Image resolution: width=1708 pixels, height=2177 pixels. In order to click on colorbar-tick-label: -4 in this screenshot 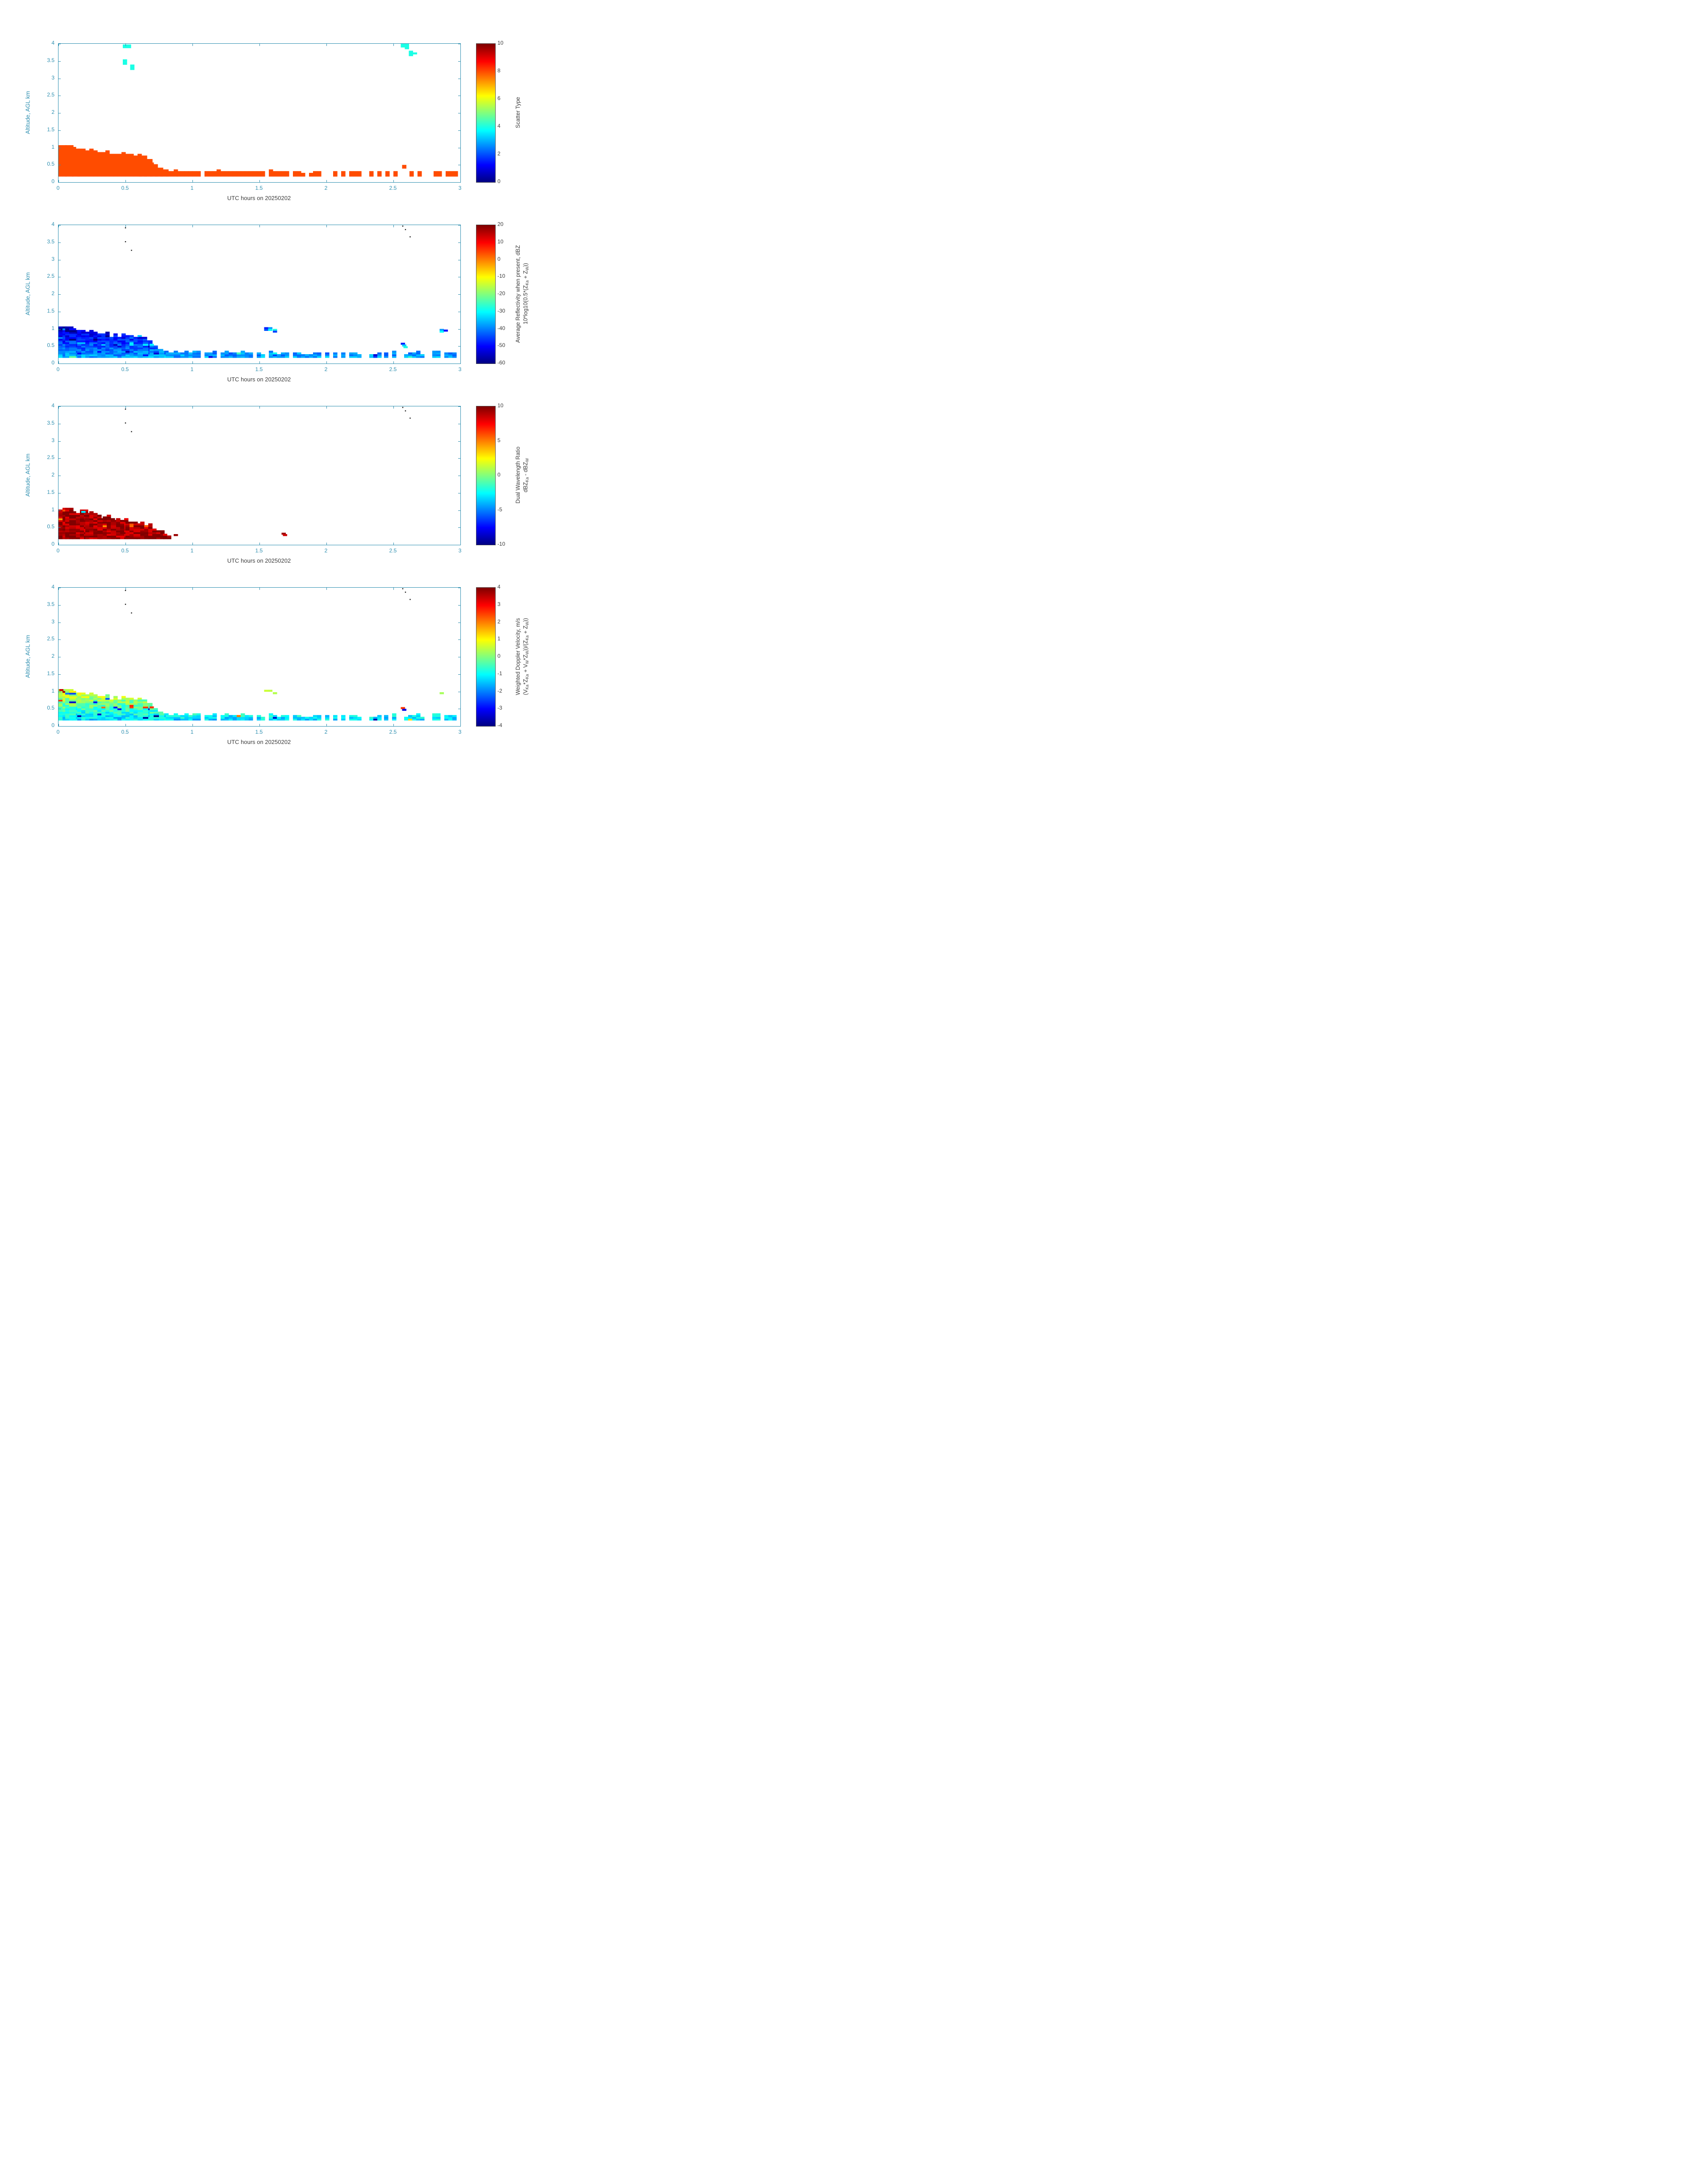, I will do `click(499, 725)`.